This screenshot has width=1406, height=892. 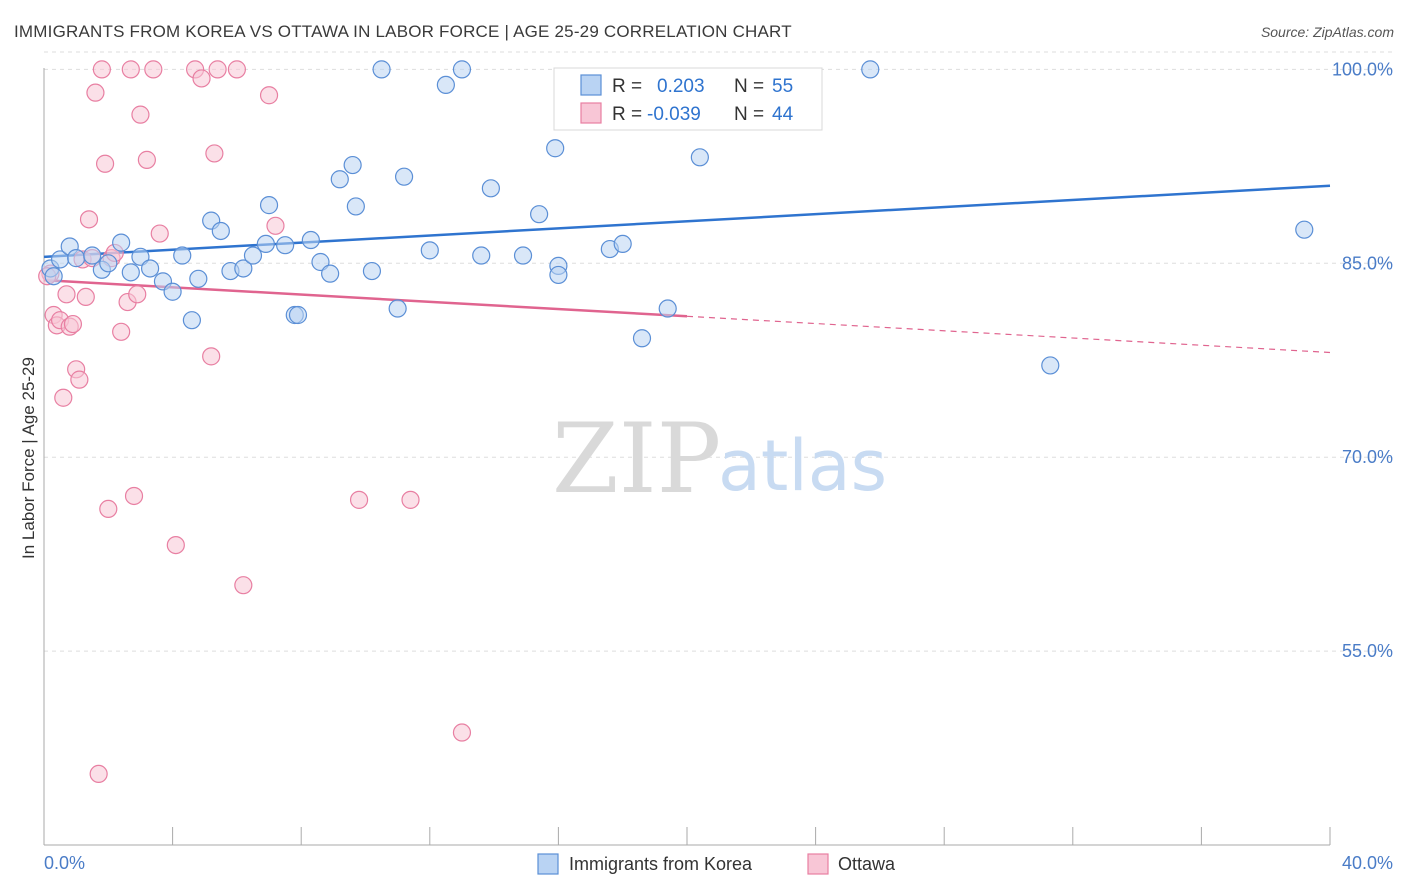 What do you see at coordinates (783, 114) in the screenshot?
I see `stats-legend-n-value-ottawa: 44` at bounding box center [783, 114].